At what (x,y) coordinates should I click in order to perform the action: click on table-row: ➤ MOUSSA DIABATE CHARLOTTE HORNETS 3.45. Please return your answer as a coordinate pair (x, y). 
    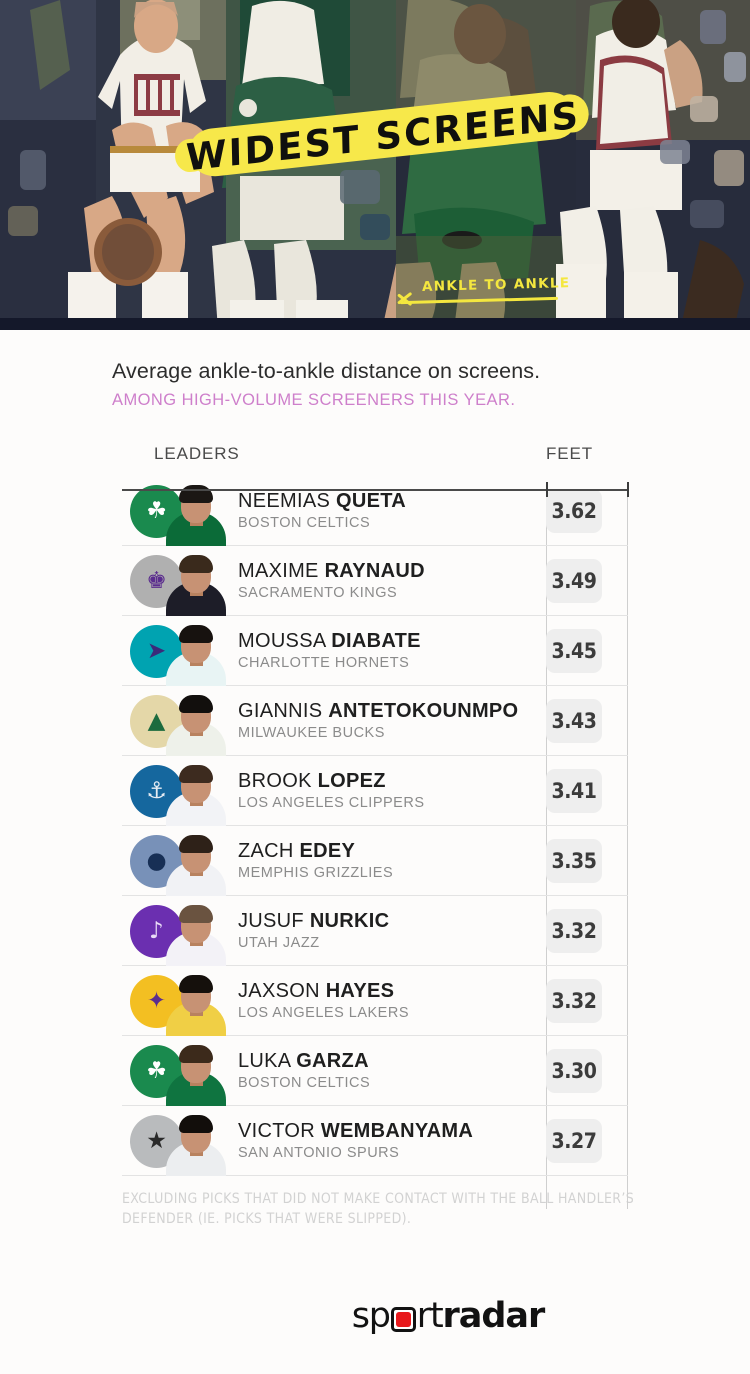
    Looking at the image, I should click on (375, 651).